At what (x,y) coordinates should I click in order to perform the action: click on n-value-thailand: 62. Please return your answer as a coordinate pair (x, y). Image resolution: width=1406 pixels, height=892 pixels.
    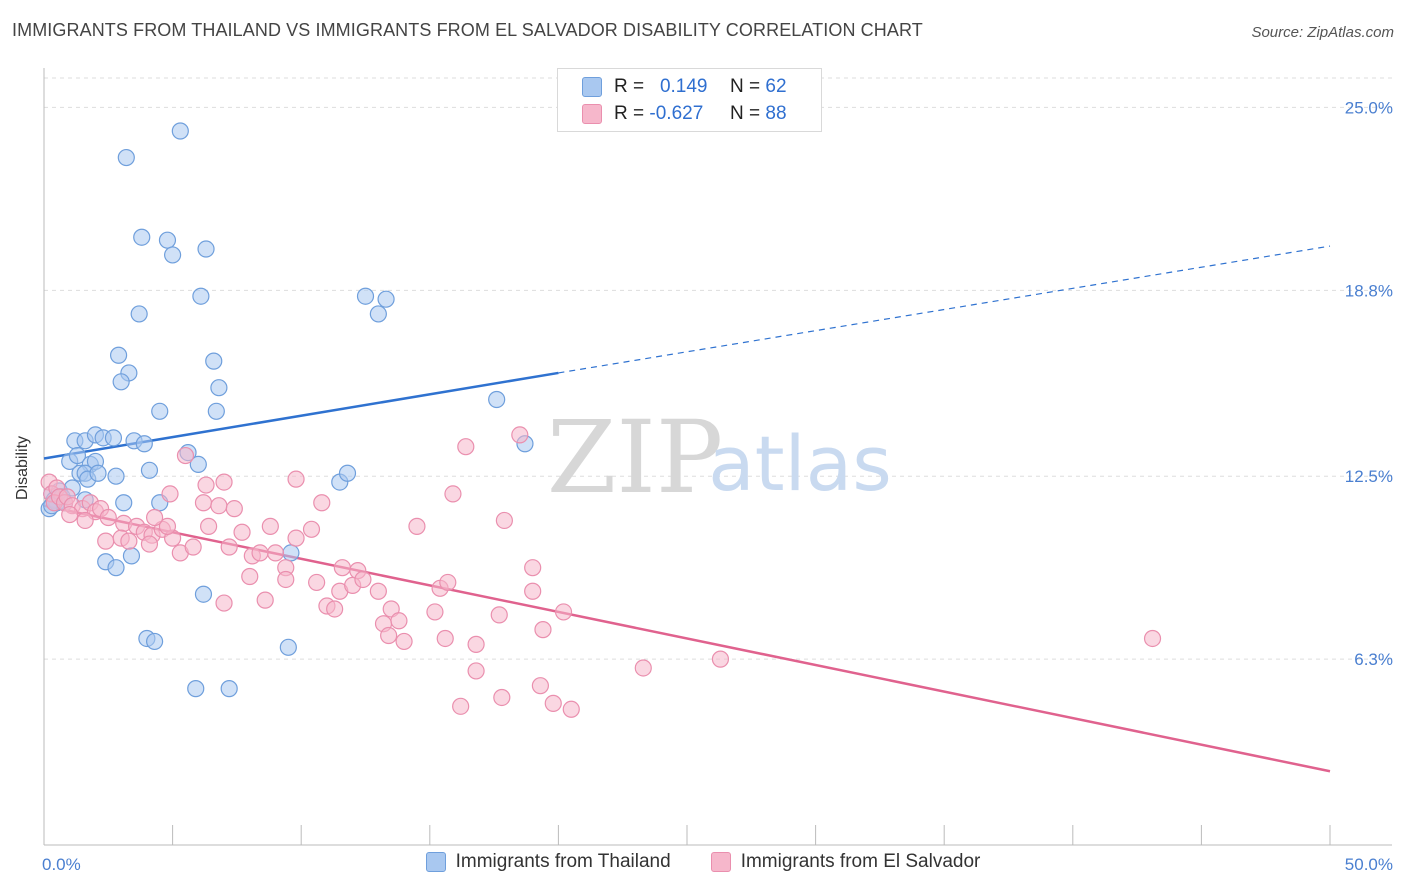
    Looking at the image, I should click on (776, 86).